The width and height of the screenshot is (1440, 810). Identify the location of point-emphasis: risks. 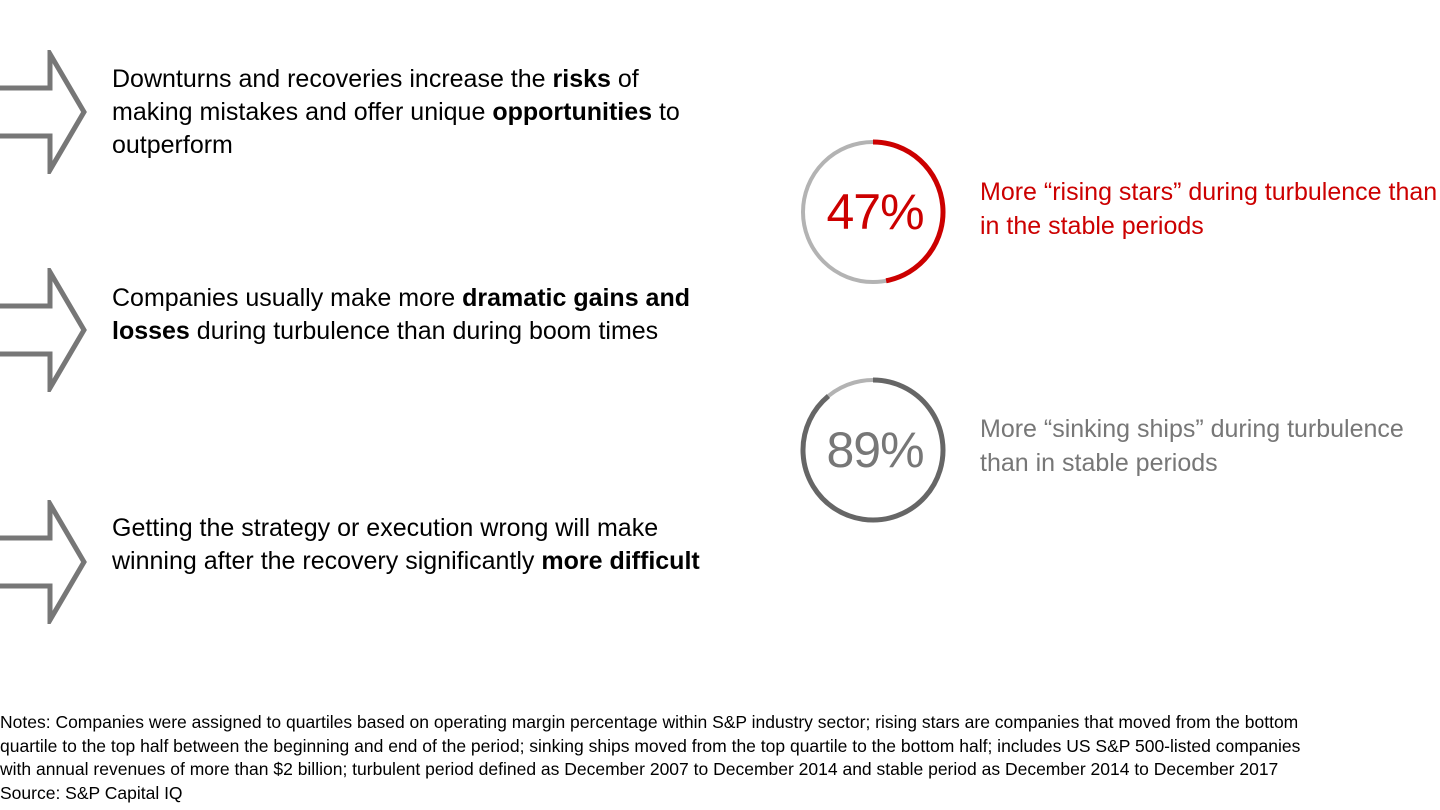
(581, 79).